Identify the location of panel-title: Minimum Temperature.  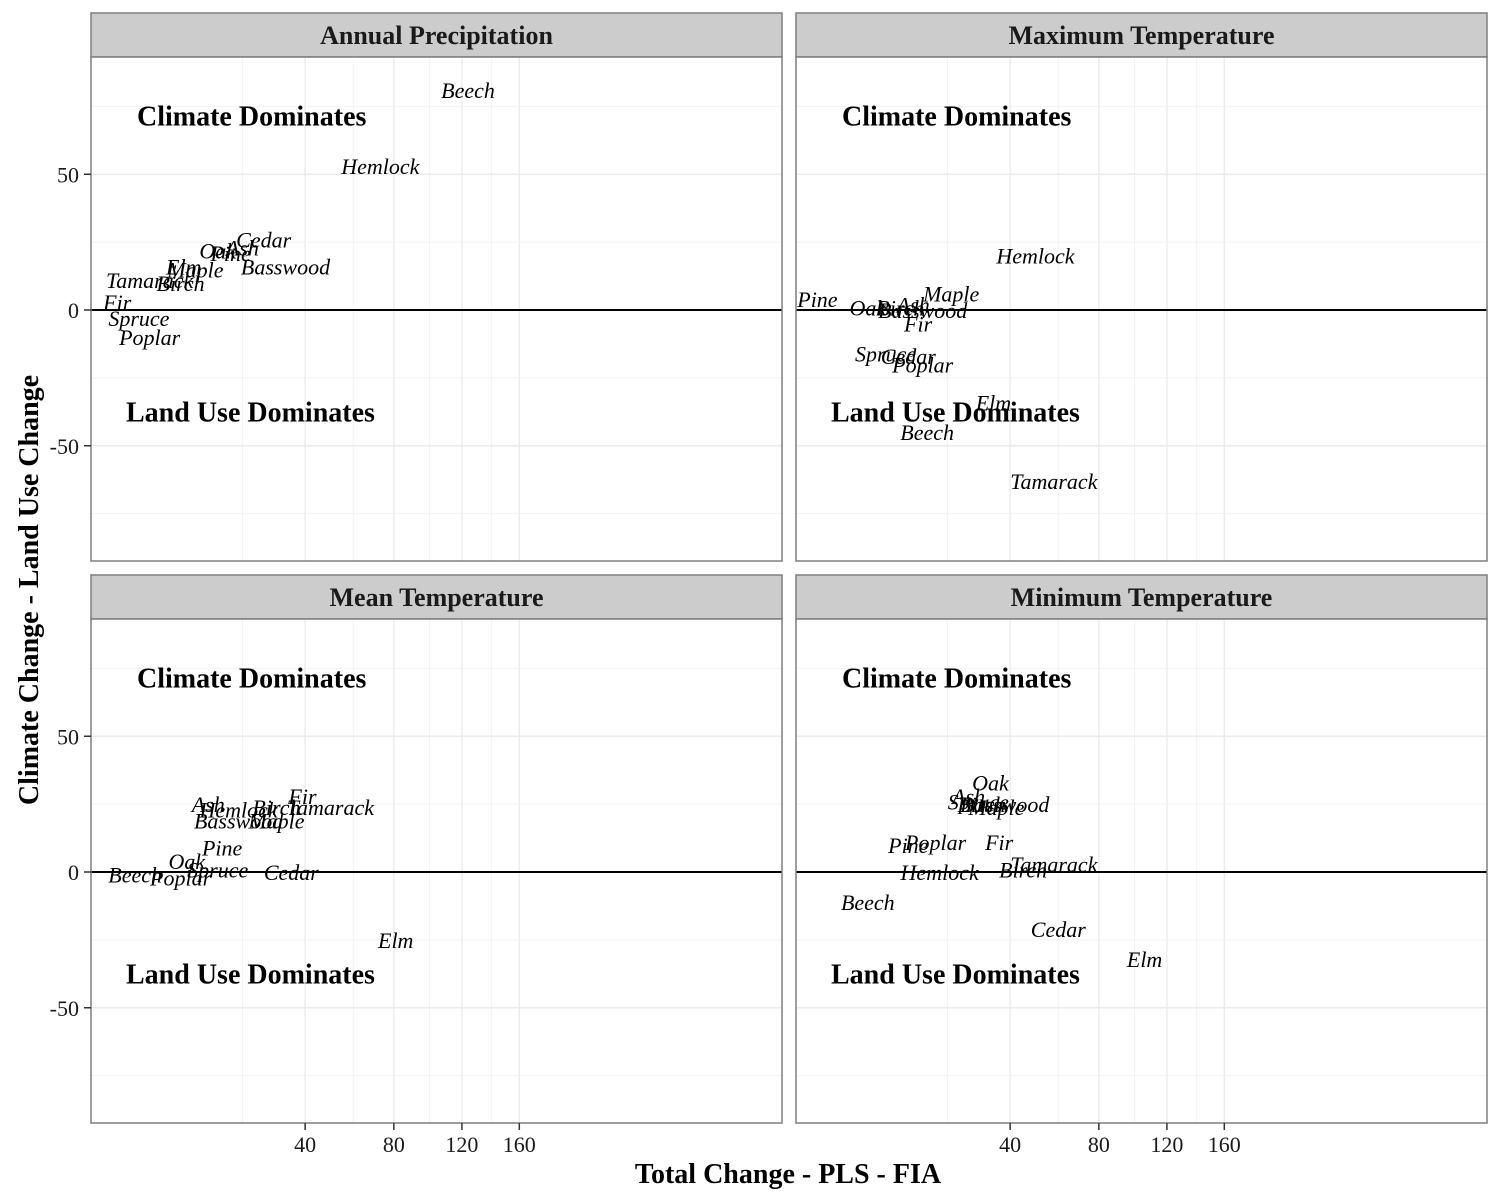
(1142, 597).